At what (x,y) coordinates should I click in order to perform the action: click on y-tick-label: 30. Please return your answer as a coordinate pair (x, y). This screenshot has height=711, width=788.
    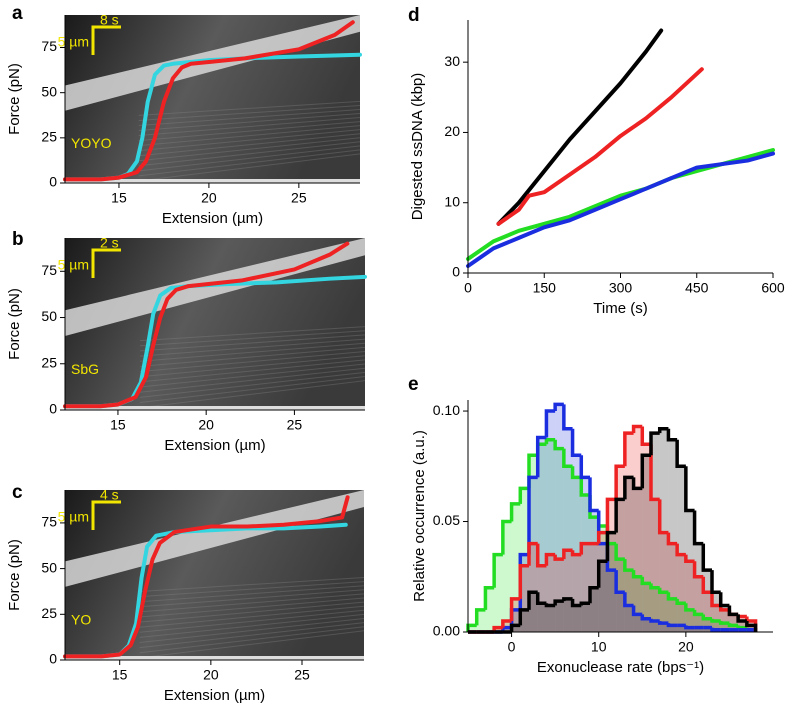
    Looking at the image, I should click on (452, 61).